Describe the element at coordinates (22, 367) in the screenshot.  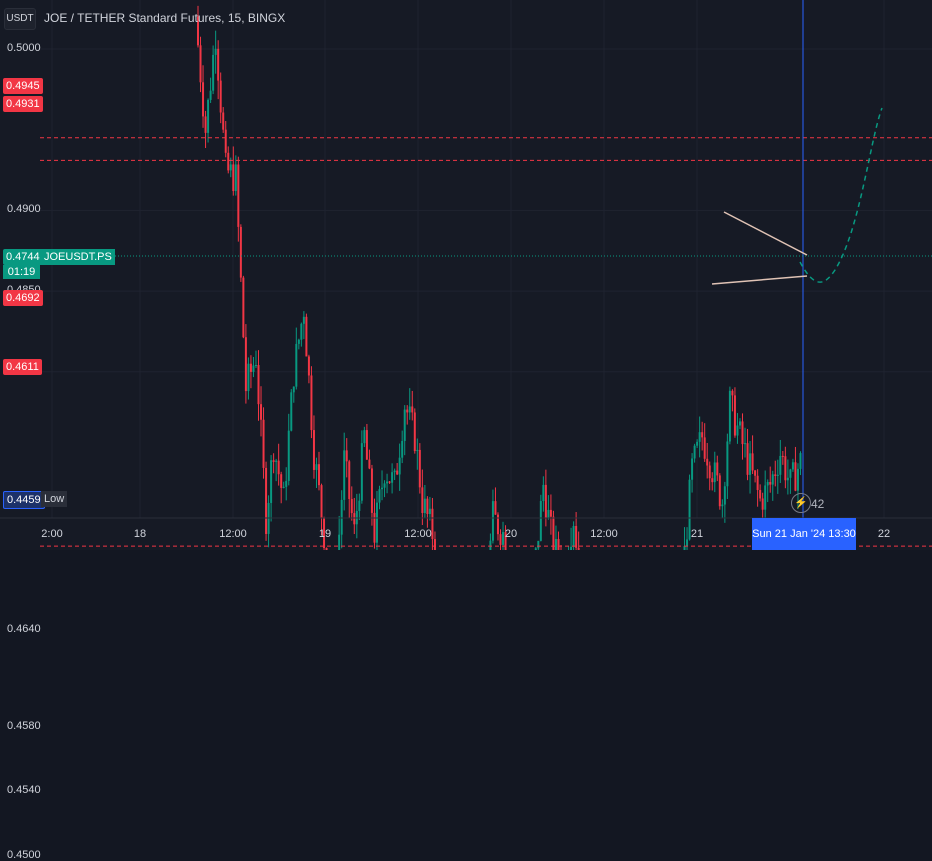
I see `alert-price-tag: 0.4611` at that location.